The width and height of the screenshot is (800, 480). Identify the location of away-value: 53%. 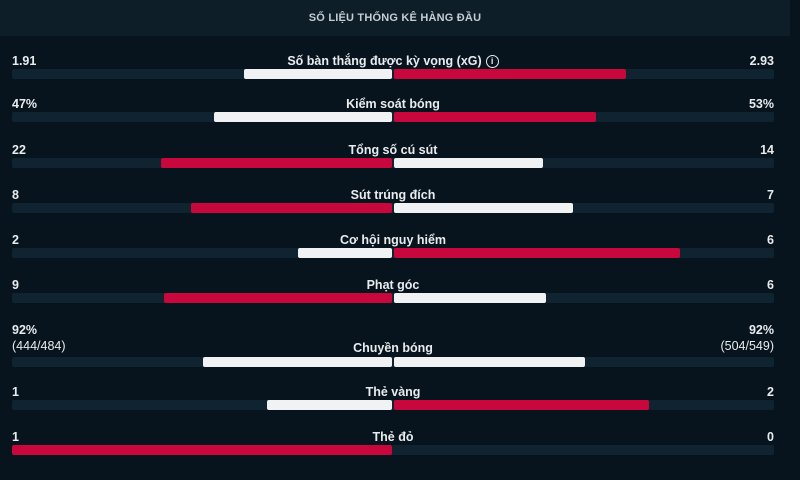
(761, 104).